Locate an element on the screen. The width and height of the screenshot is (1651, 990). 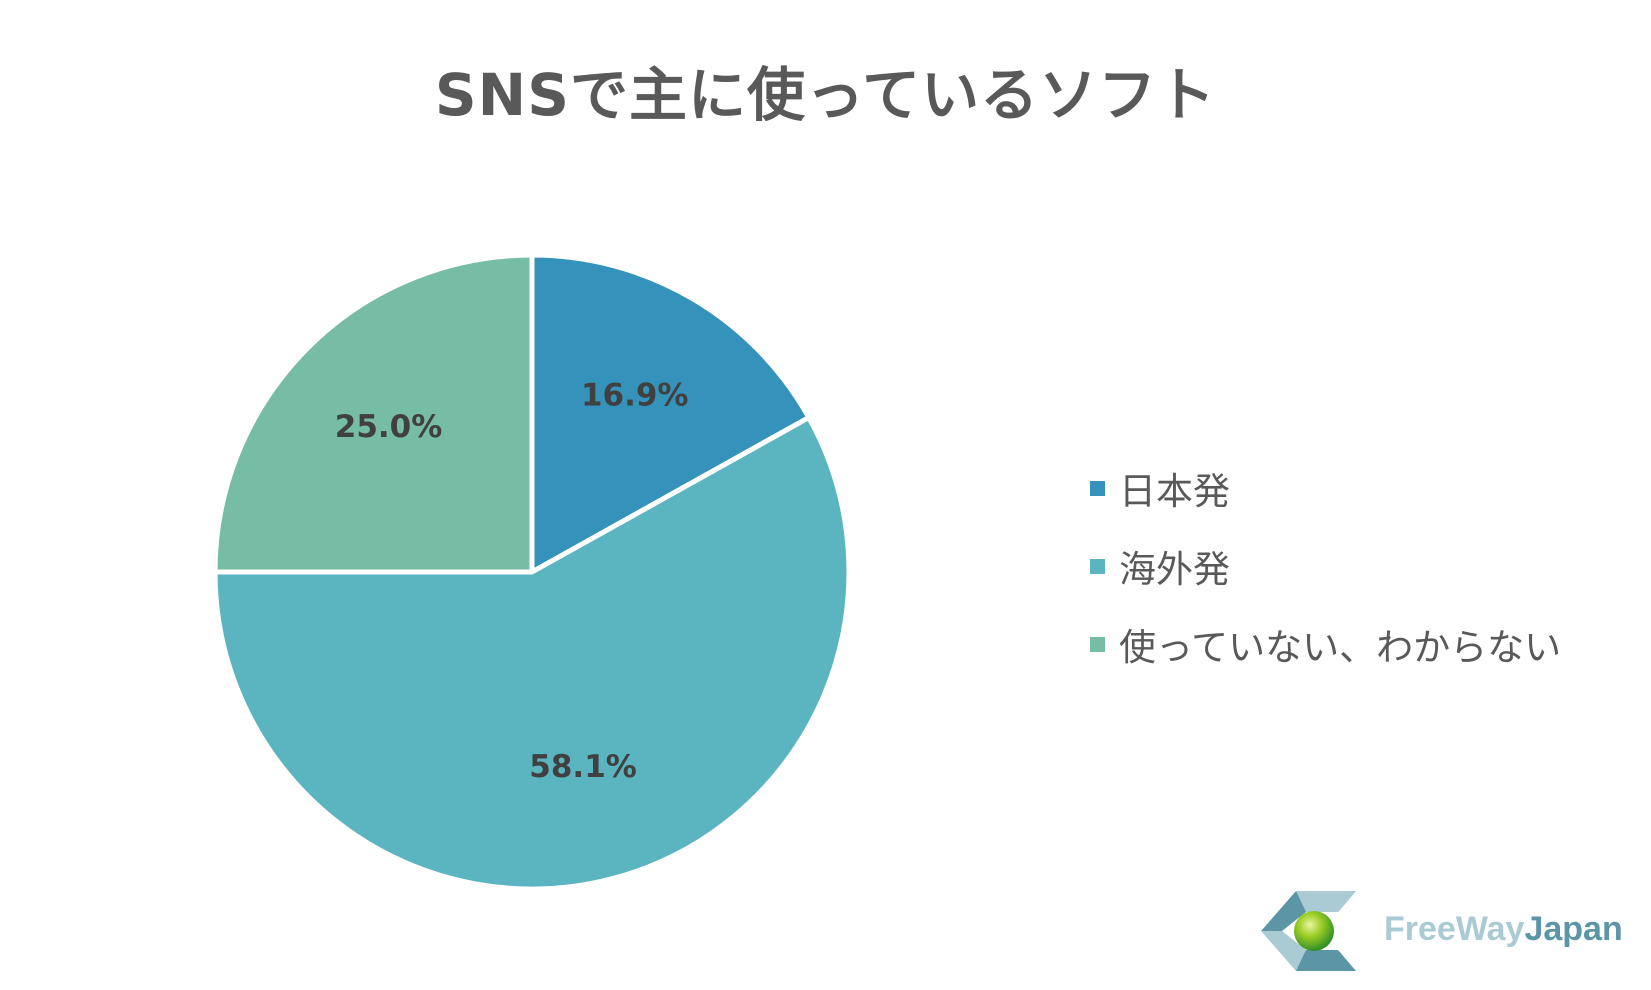
slice-none is located at coordinates (373, 413).